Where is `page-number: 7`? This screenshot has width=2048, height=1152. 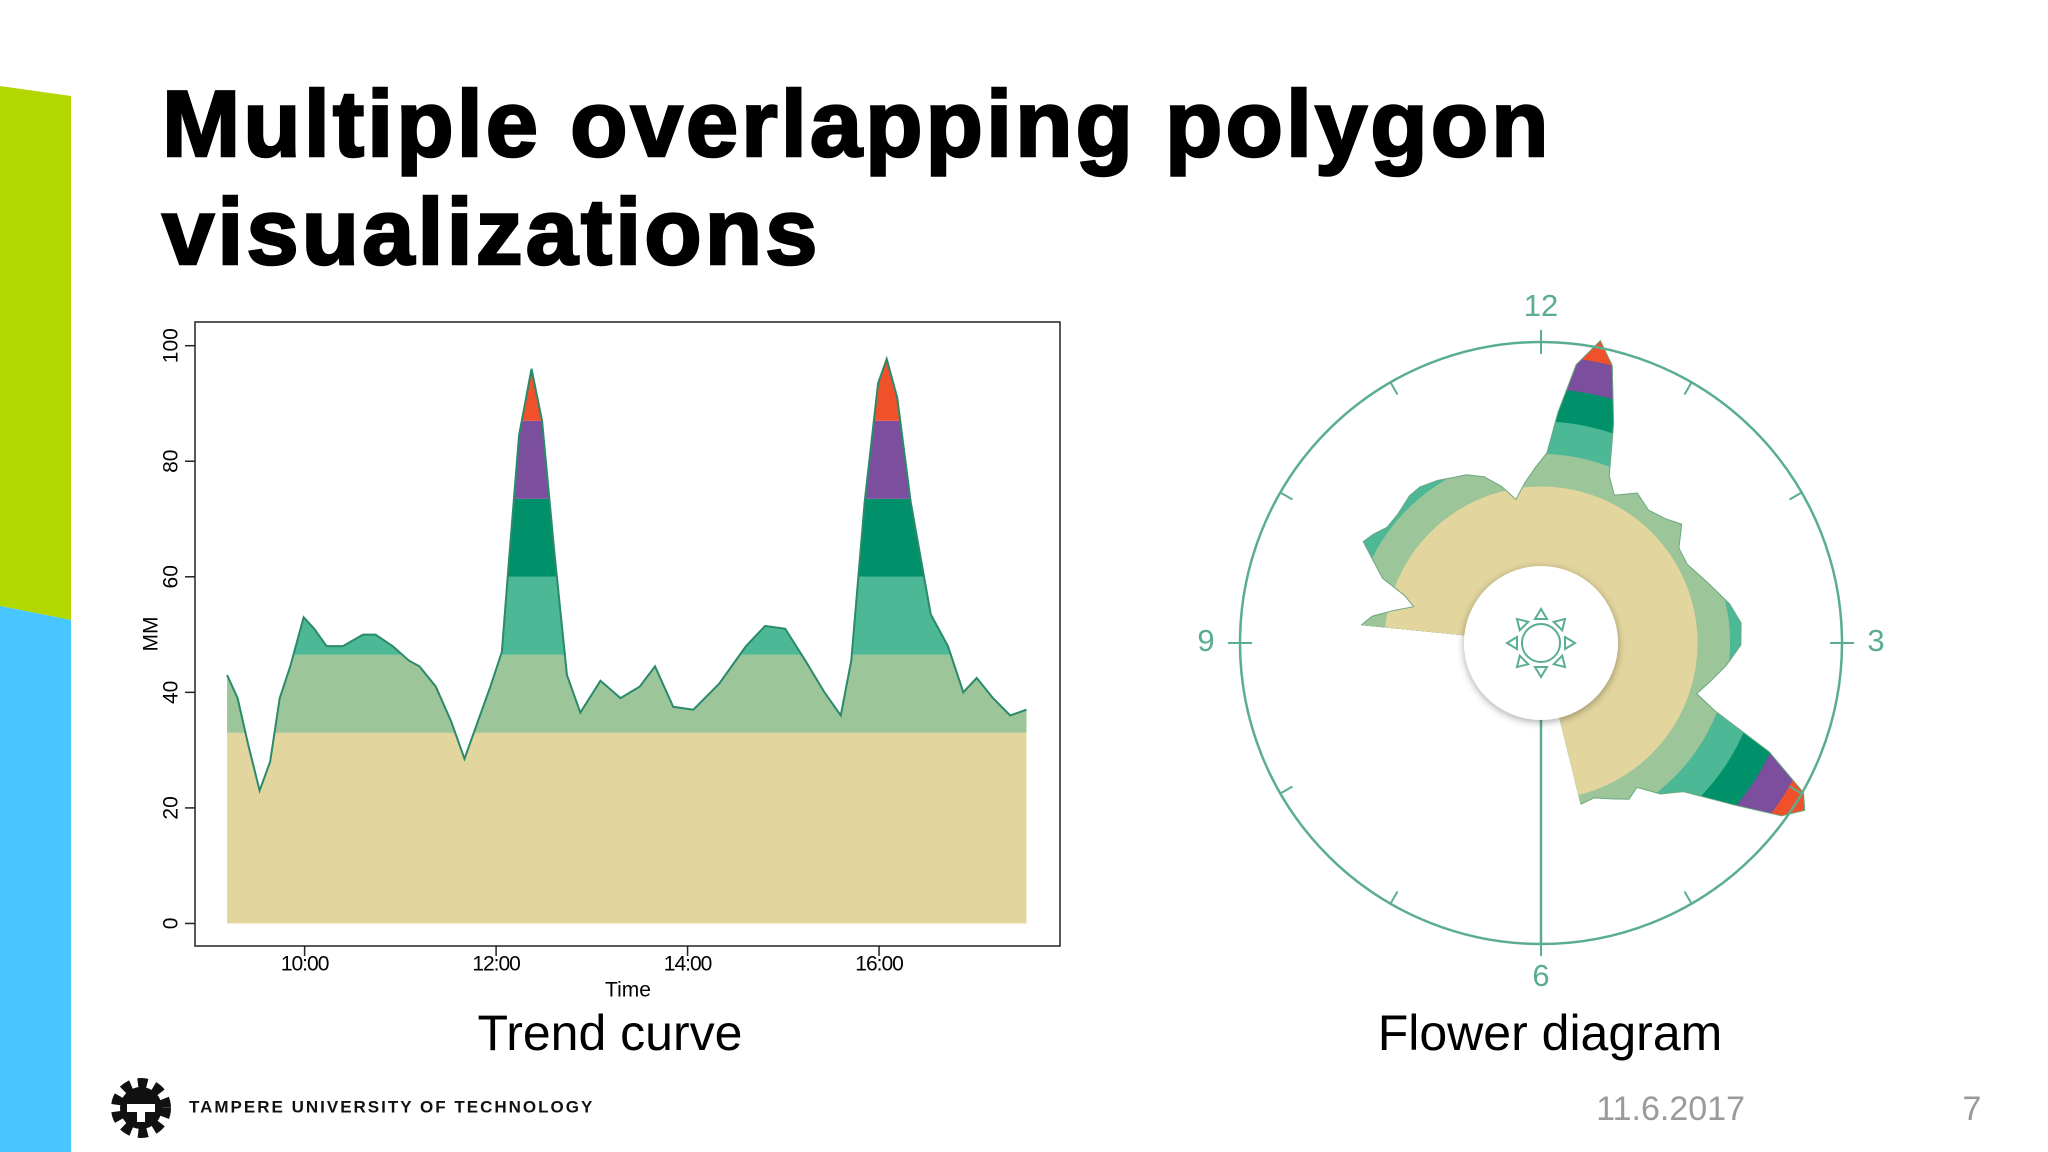 page-number: 7 is located at coordinates (1972, 1109).